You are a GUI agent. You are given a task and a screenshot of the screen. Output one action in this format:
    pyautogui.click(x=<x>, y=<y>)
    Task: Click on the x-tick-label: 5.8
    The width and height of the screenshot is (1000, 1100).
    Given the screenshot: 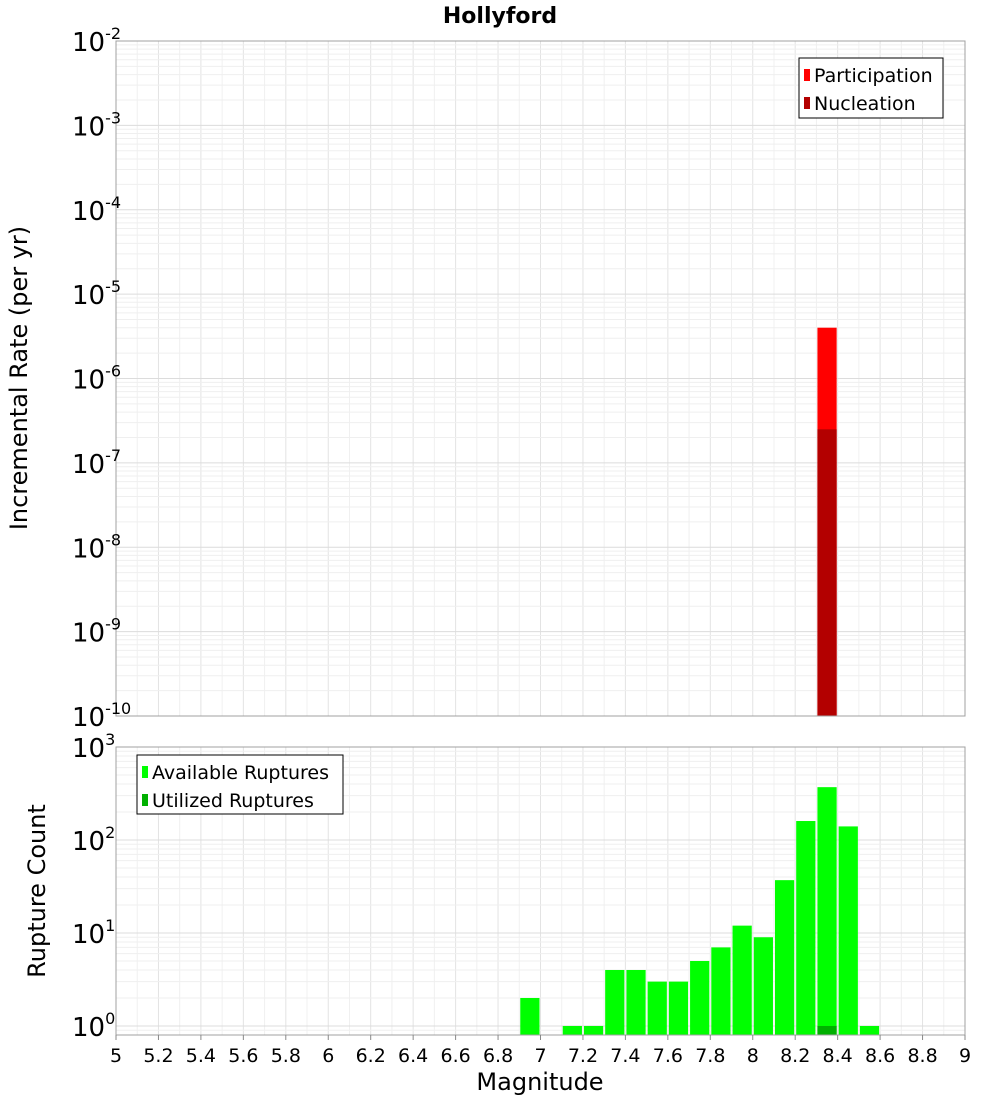 What is the action you would take?
    pyautogui.click(x=286, y=1056)
    